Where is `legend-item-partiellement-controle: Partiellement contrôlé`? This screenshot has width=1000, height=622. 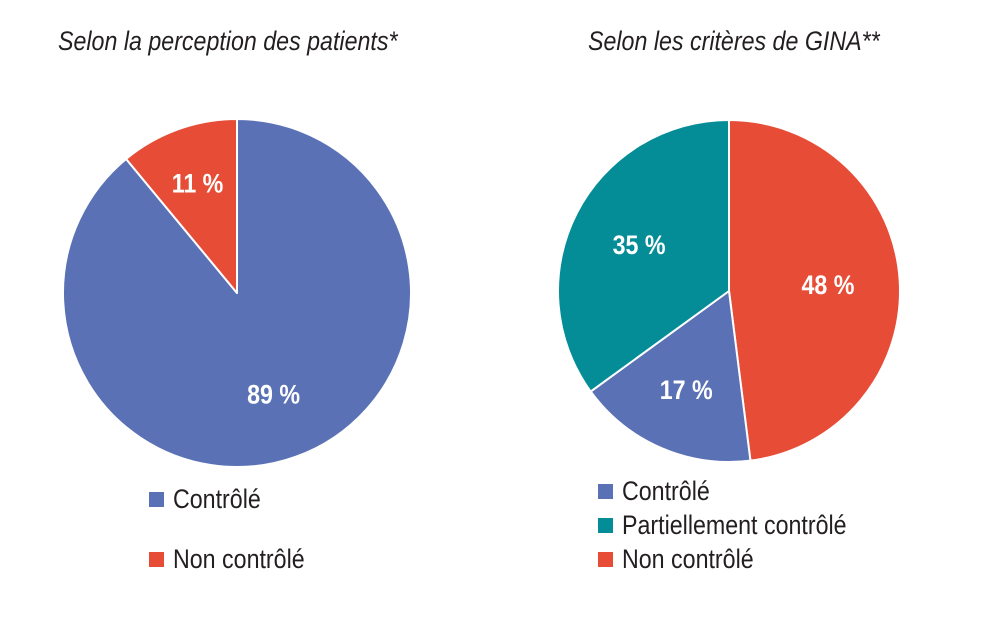 legend-item-partiellement-controle: Partiellement contrôlé is located at coordinates (740, 525).